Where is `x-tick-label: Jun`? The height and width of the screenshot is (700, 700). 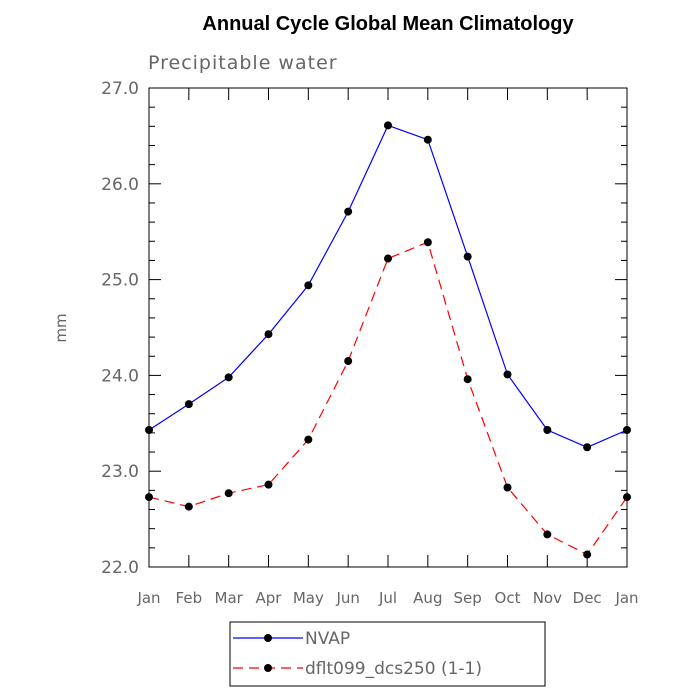 x-tick-label: Jun is located at coordinates (347, 598).